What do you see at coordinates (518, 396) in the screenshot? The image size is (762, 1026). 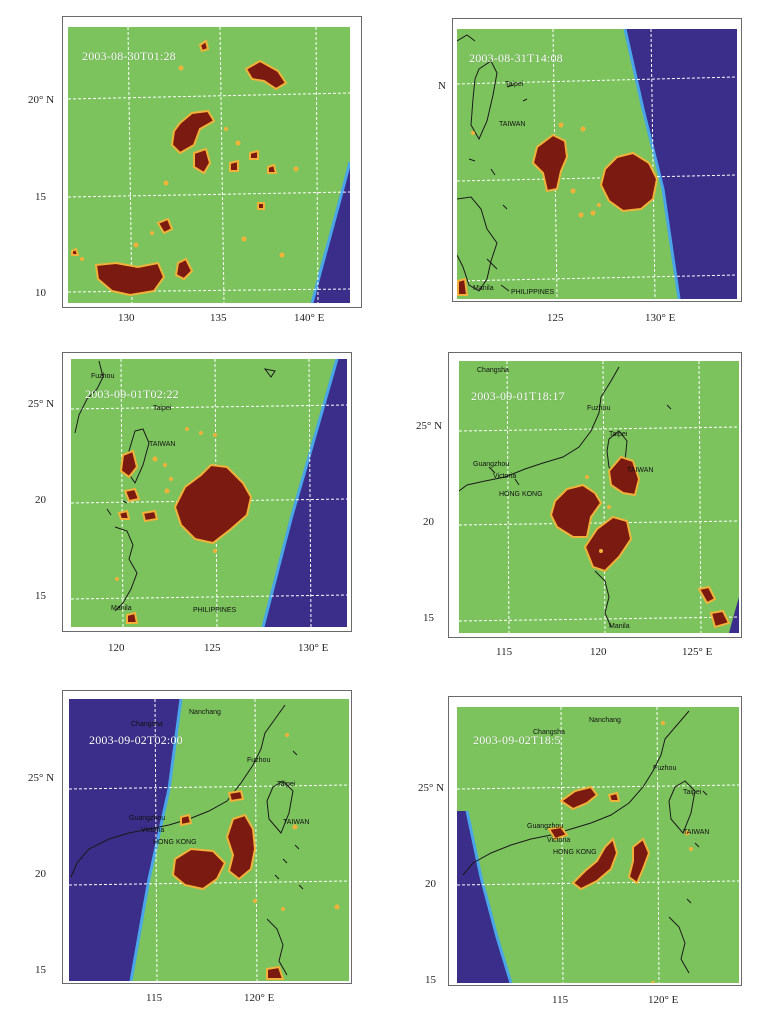 I see `timestamp: 2003-09-01T18:17` at bounding box center [518, 396].